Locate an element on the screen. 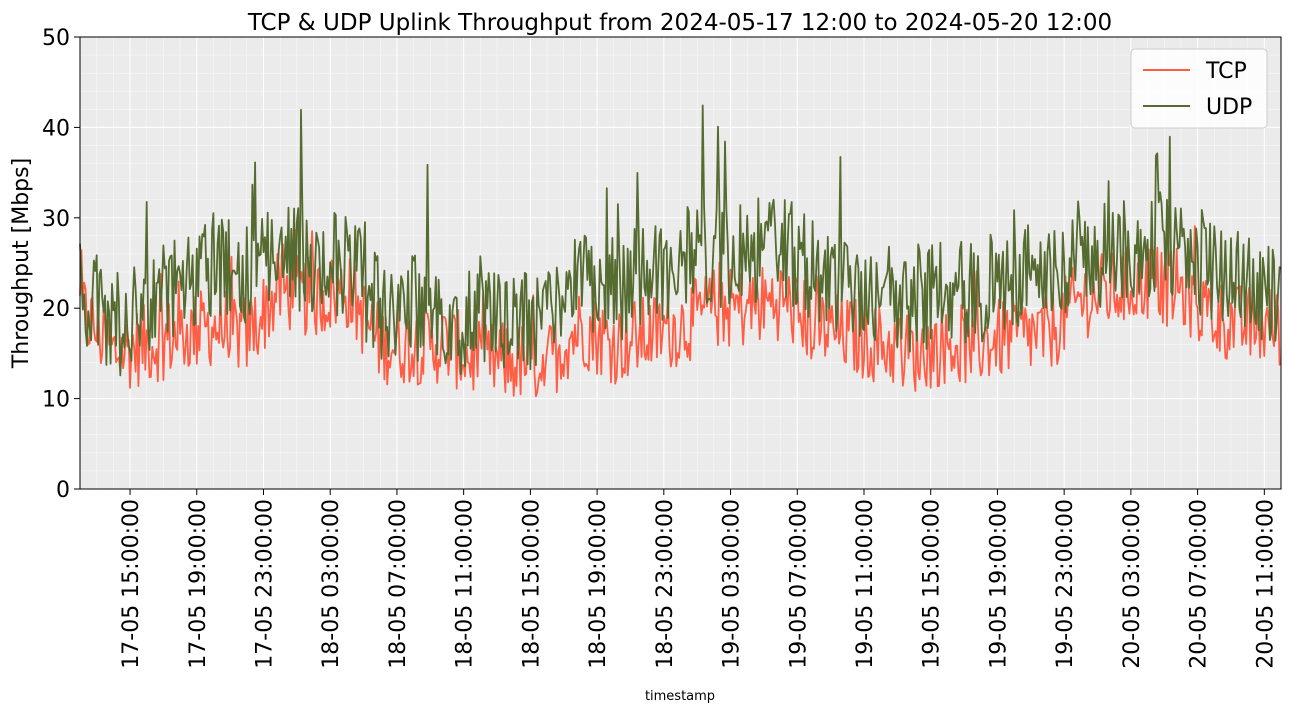 Image resolution: width=1289 pixels, height=713 pixels. x-tick-label: 20-05 07:00:00 is located at coordinates (1199, 584).